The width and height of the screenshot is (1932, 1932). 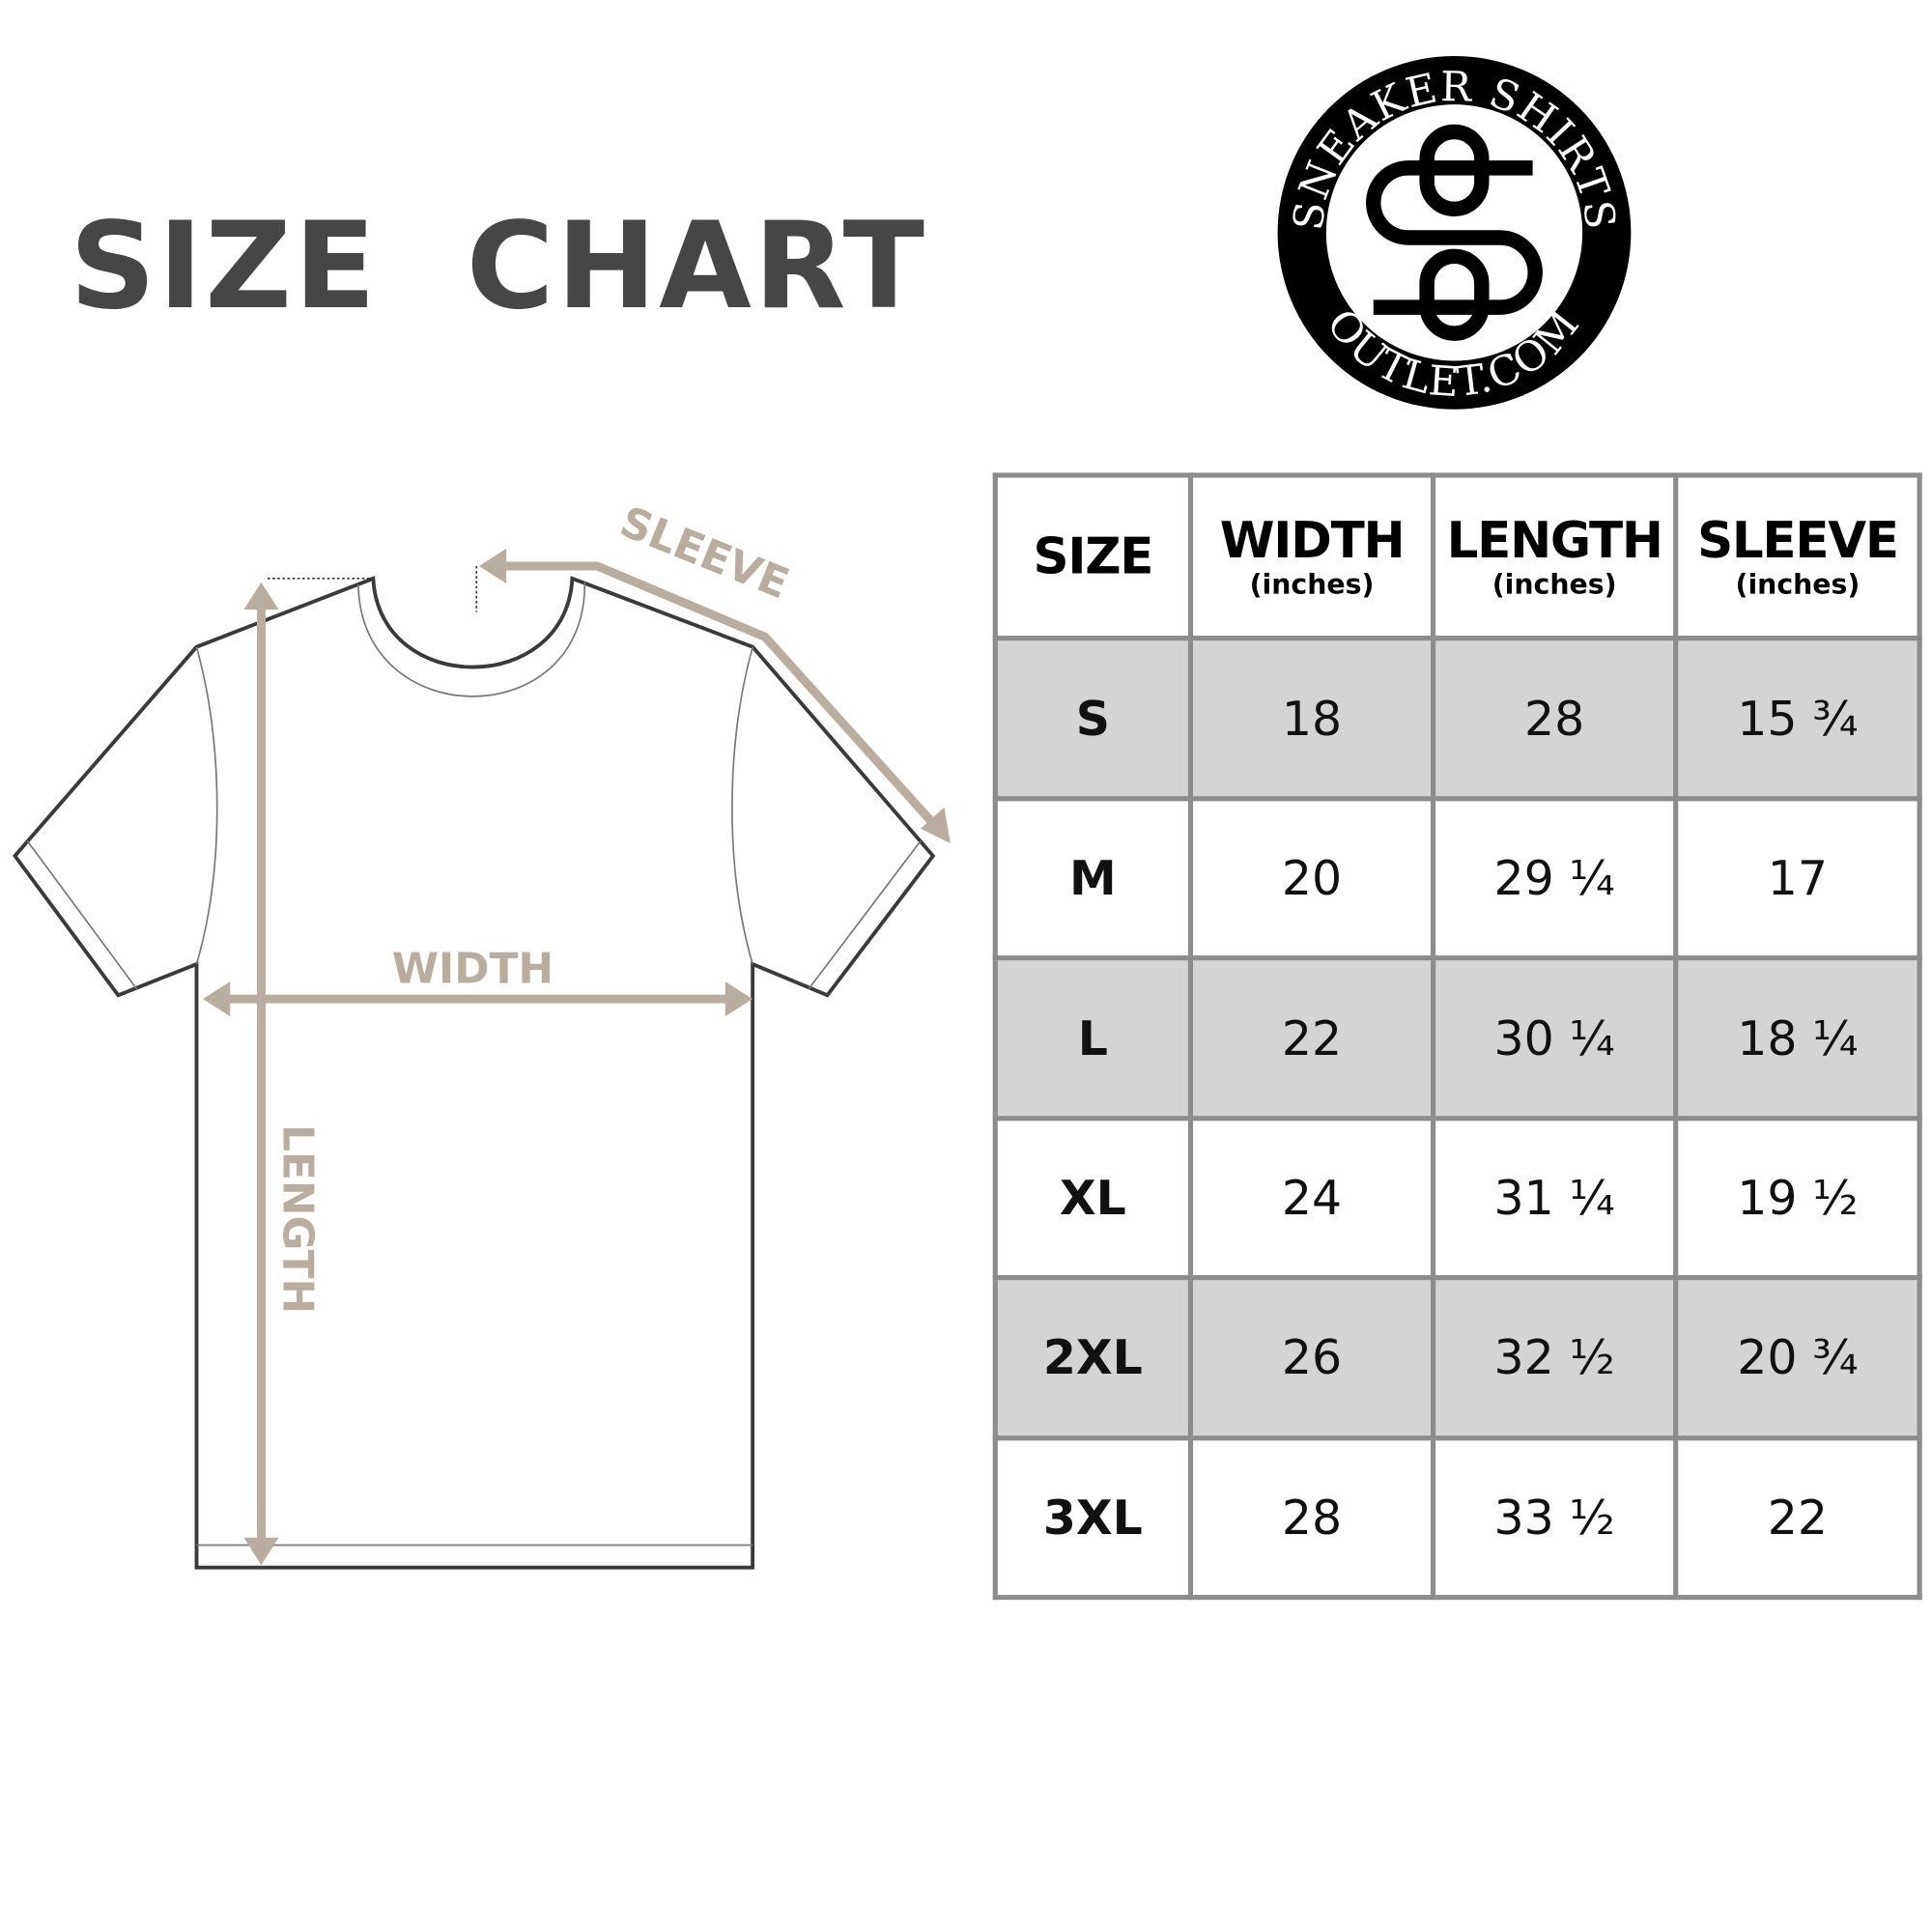 I want to click on length-cell: 33 ½, so click(x=1555, y=1518).